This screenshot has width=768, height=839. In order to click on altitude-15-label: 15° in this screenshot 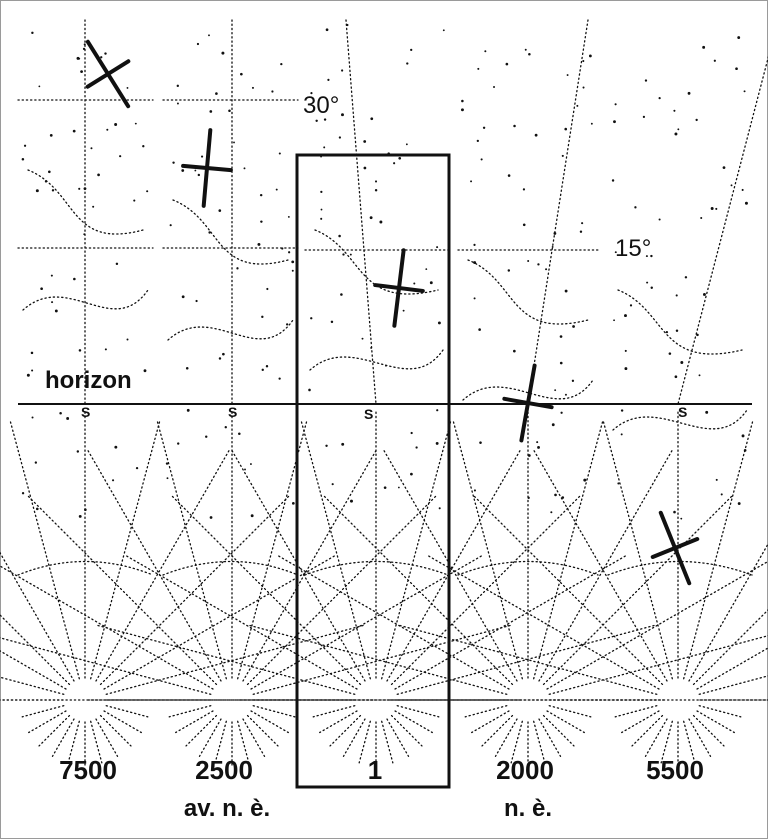, I will do `click(633, 249)`.